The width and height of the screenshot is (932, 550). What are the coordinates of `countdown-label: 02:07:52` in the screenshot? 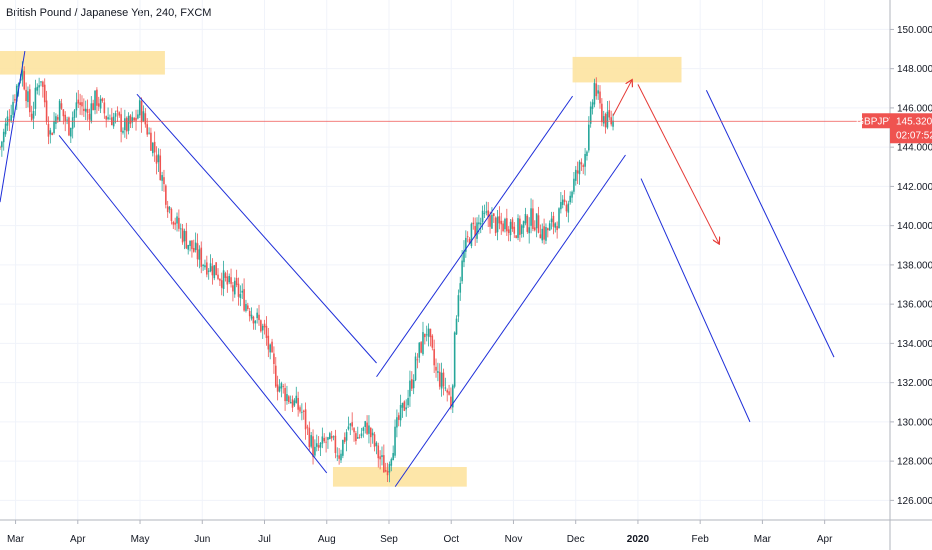 It's located at (914, 135).